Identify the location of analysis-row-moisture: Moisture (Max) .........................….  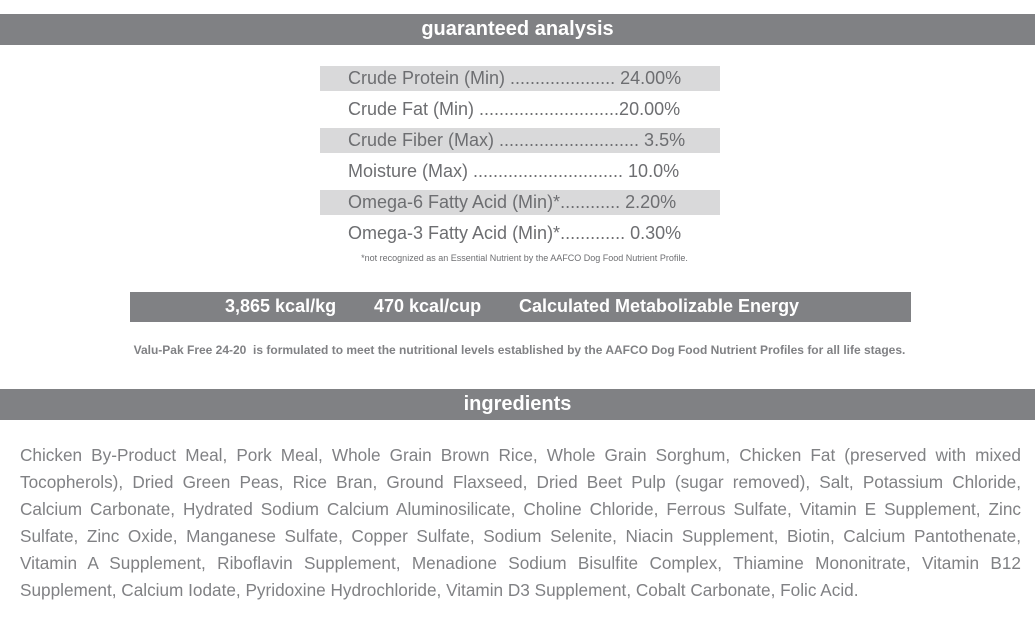
(514, 171).